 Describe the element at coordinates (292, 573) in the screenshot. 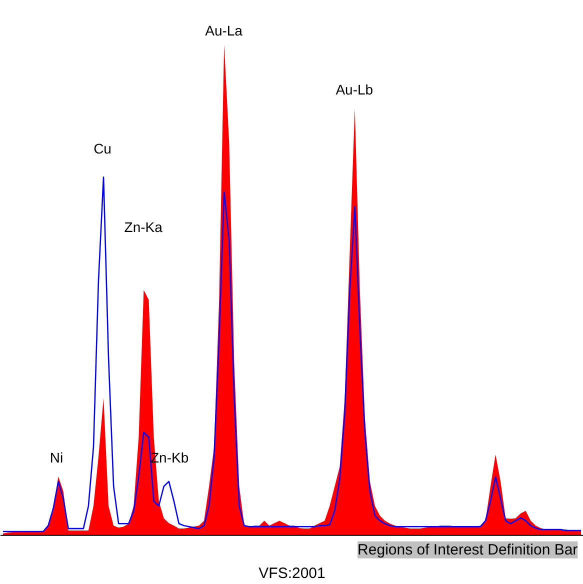

I see `text: VFS:2001` at that location.